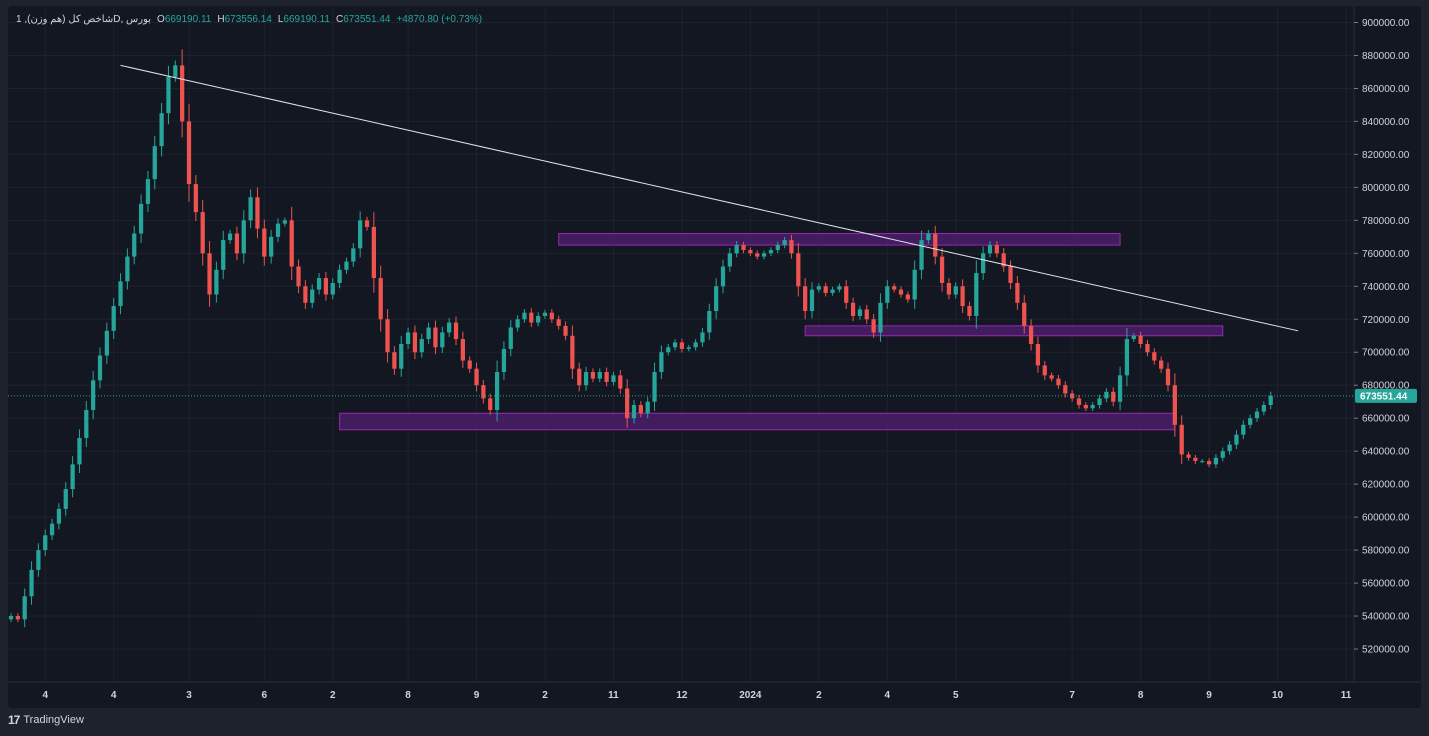 The image size is (1429, 736). I want to click on time-tick-label: 9, so click(477, 695).